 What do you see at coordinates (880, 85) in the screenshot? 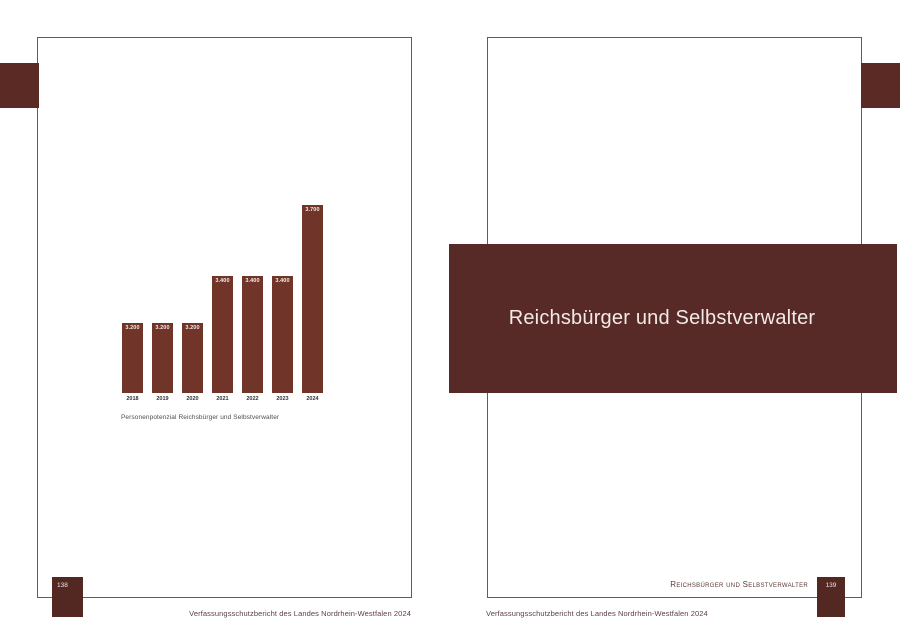
I see `right-edge-tab` at bounding box center [880, 85].